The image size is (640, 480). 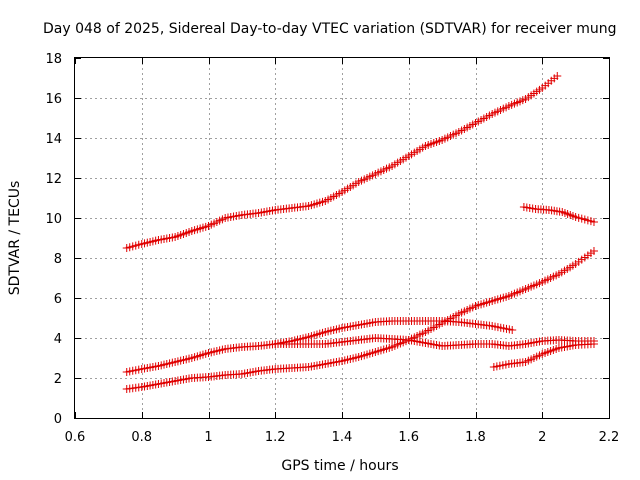 I want to click on x-tick-label: 2, so click(x=542, y=437).